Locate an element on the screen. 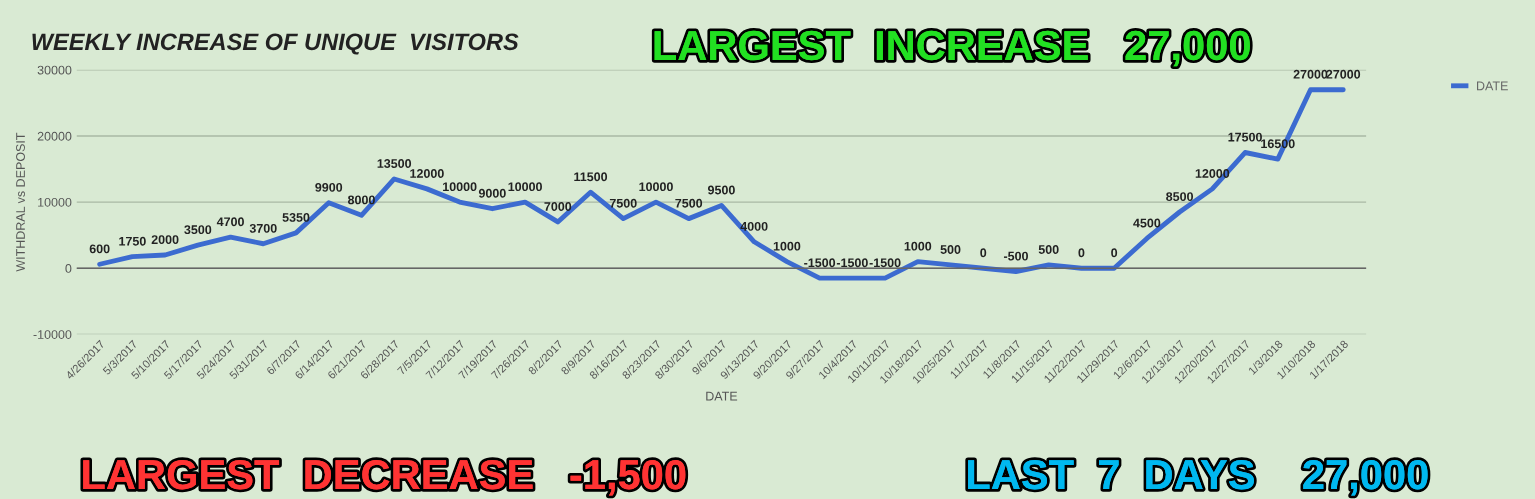  data-label: 12000 is located at coordinates (427, 173).